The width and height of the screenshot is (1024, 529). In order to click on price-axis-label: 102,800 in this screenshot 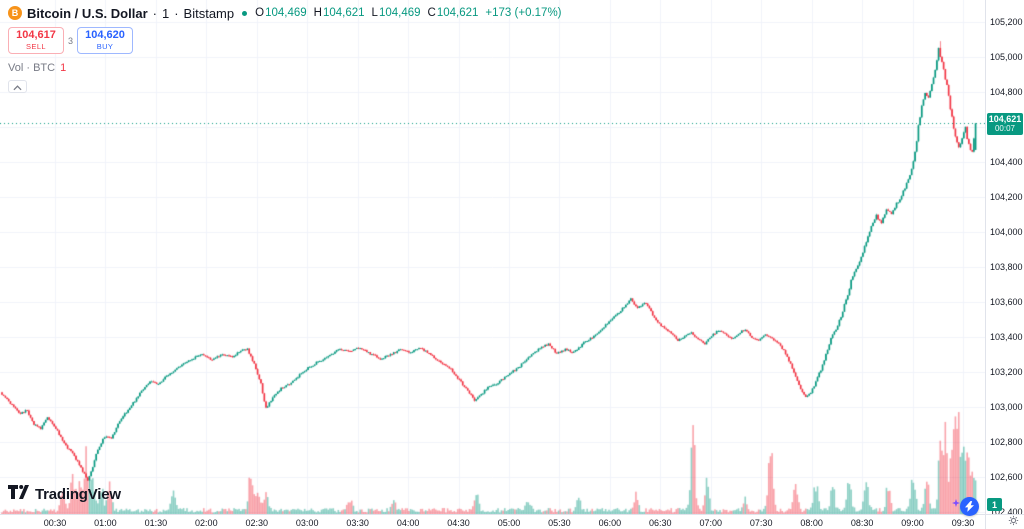, I will do `click(1006, 442)`.